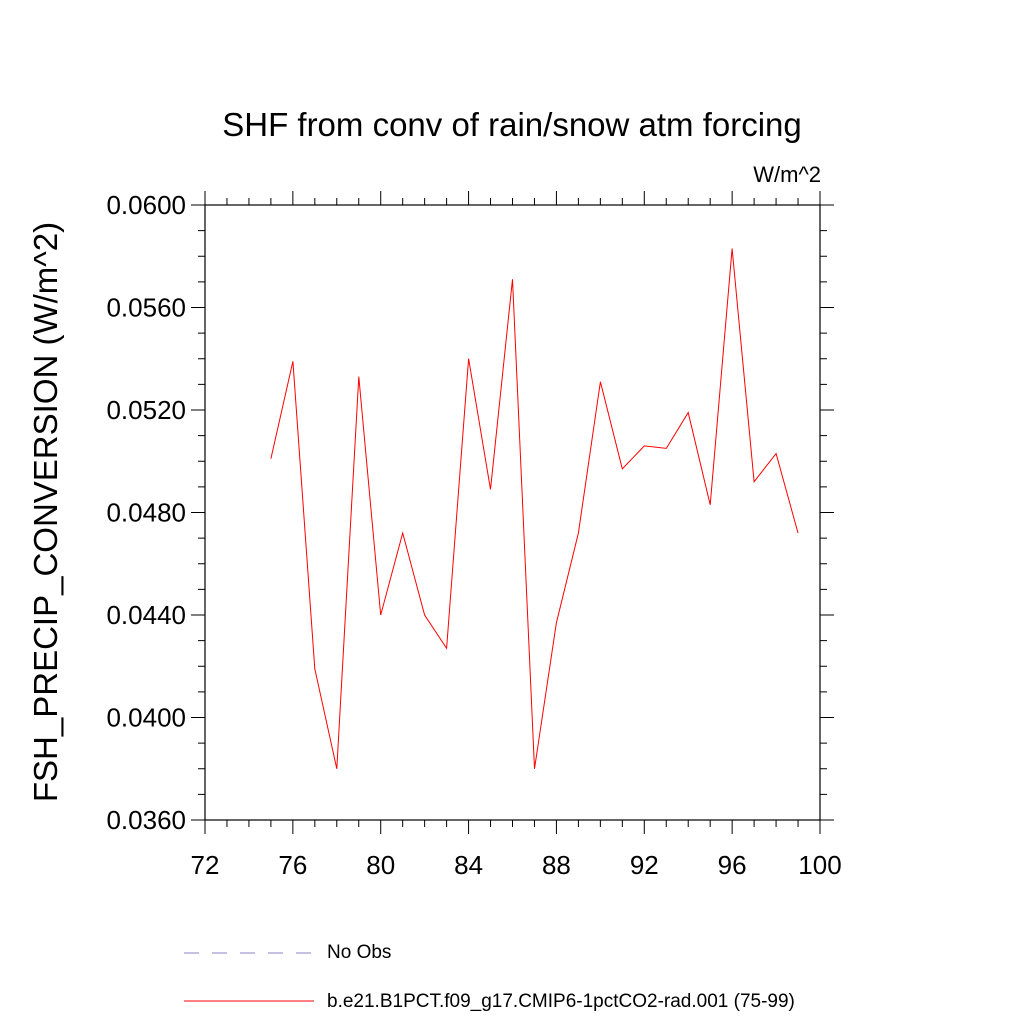 This screenshot has width=1024, height=1024. What do you see at coordinates (556, 865) in the screenshot?
I see `x-tick-label: 88` at bounding box center [556, 865].